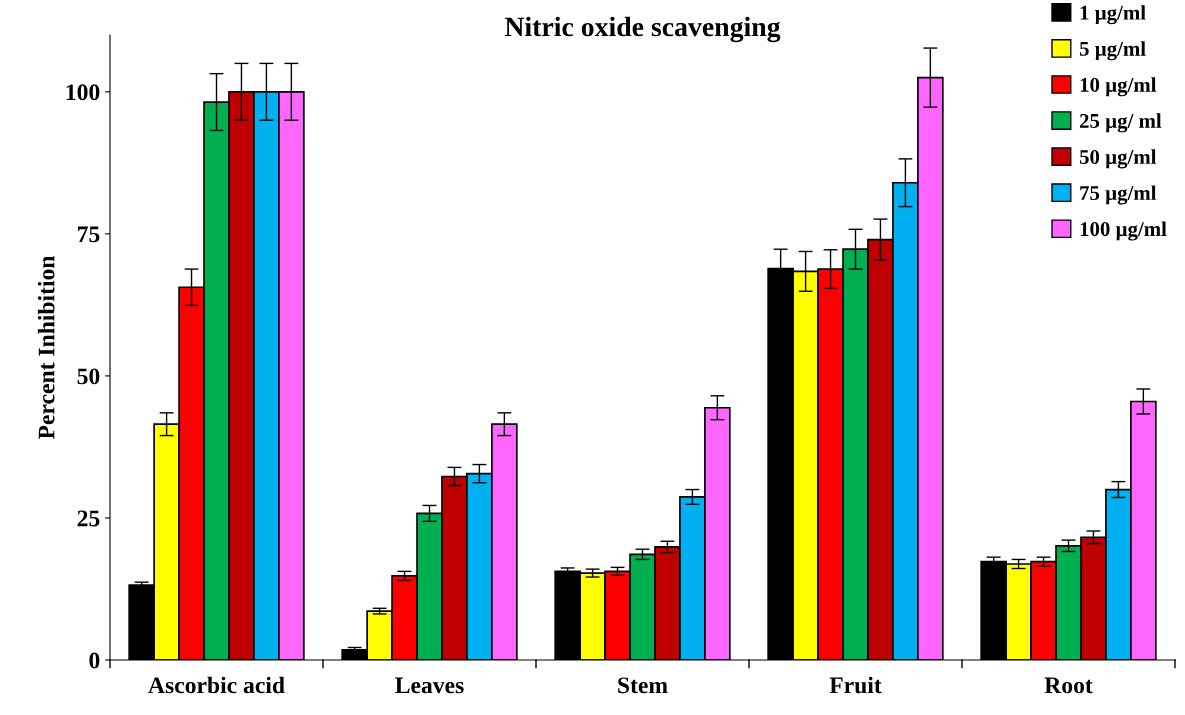  I want to click on legend-label: 75 µg/ml, so click(1118, 195).